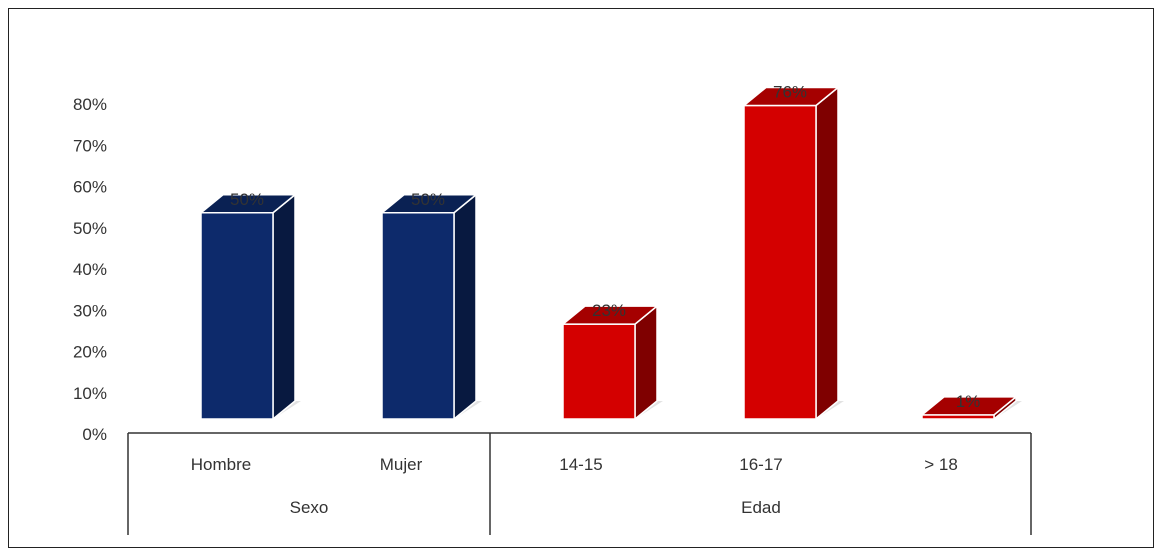 The image size is (1163, 548). What do you see at coordinates (221, 464) in the screenshot?
I see `x-tick-label: Hombre` at bounding box center [221, 464].